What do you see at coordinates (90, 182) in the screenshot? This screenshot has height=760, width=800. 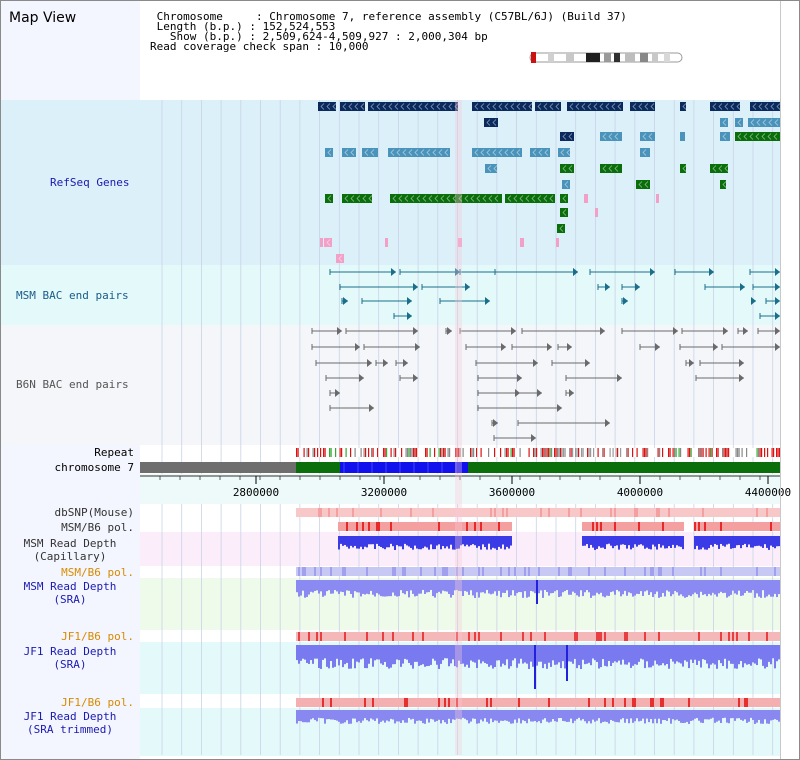 I see `refseq-genes-label: RefSeq Genes` at bounding box center [90, 182].